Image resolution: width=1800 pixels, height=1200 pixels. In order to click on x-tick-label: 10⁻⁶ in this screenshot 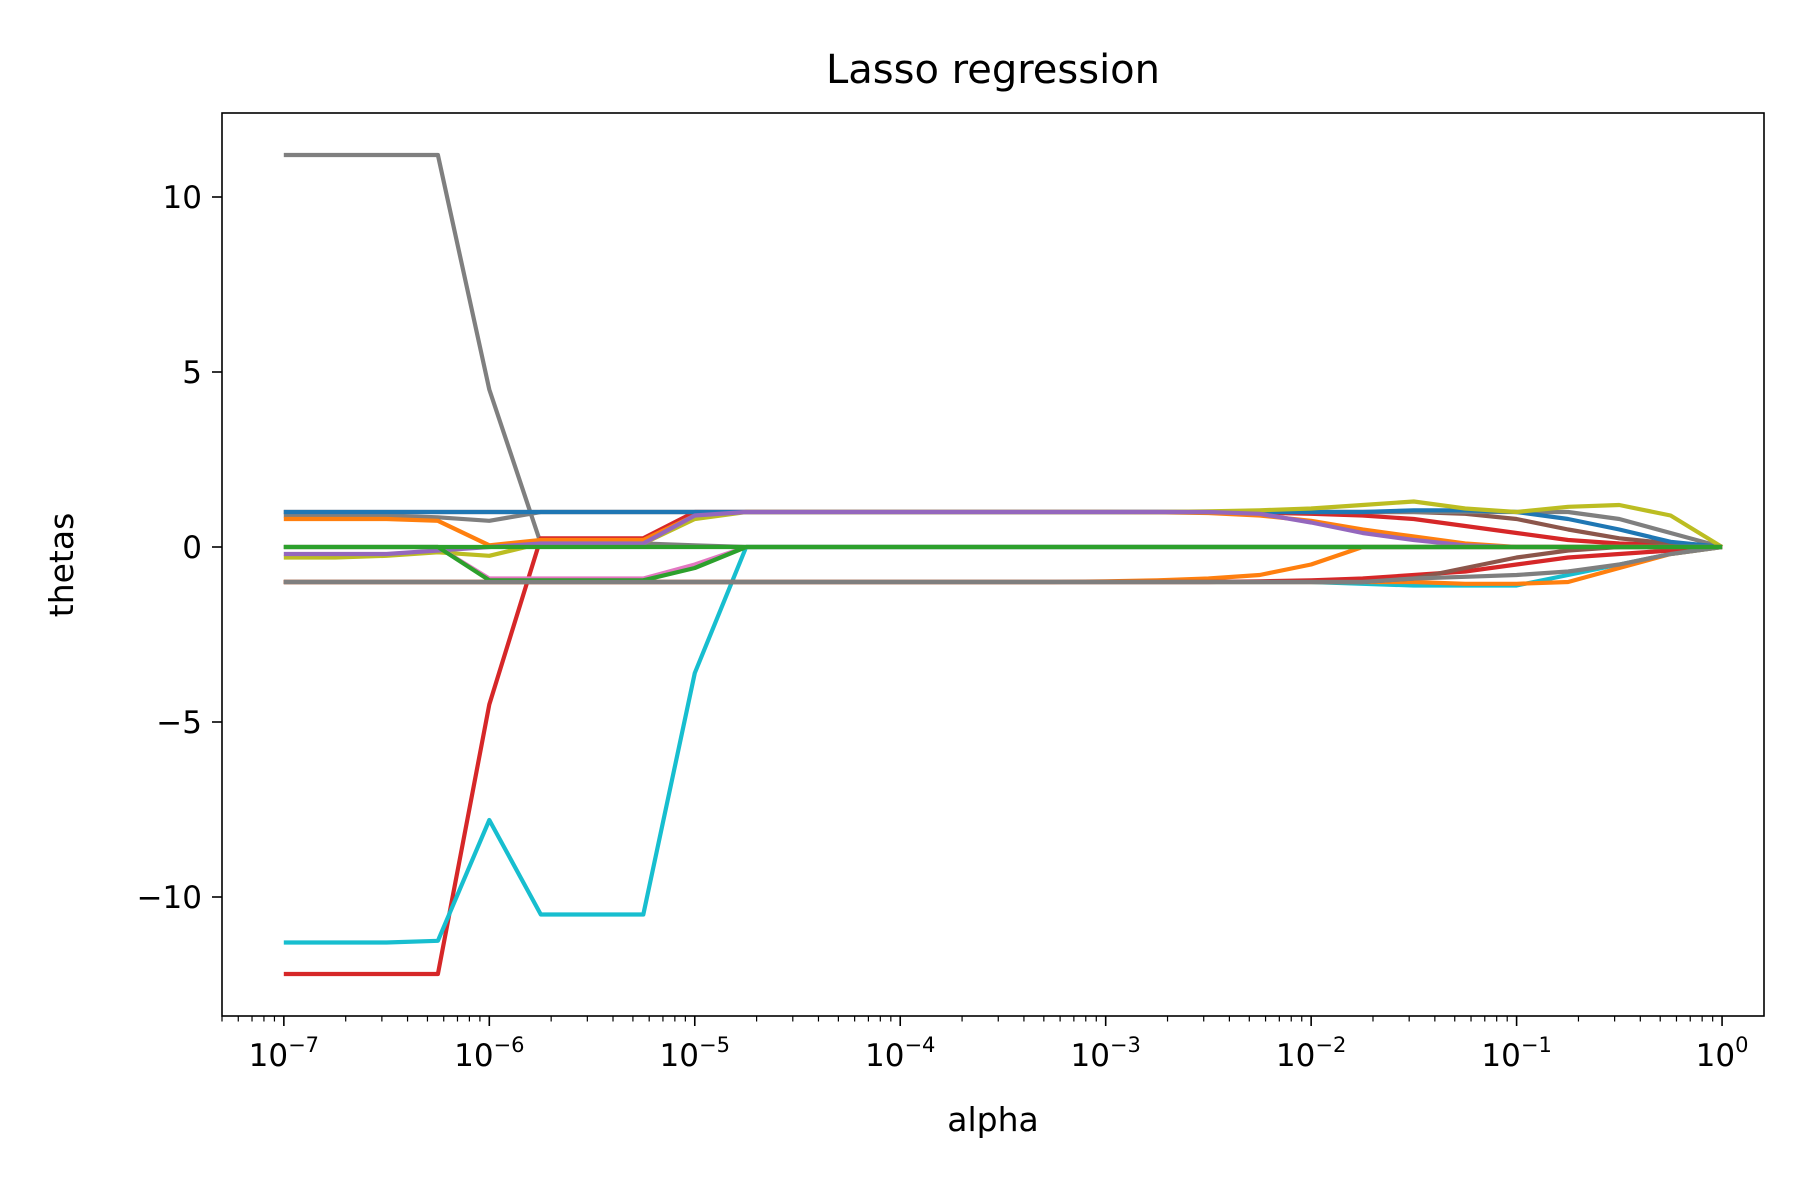, I will do `click(489, 1053)`.